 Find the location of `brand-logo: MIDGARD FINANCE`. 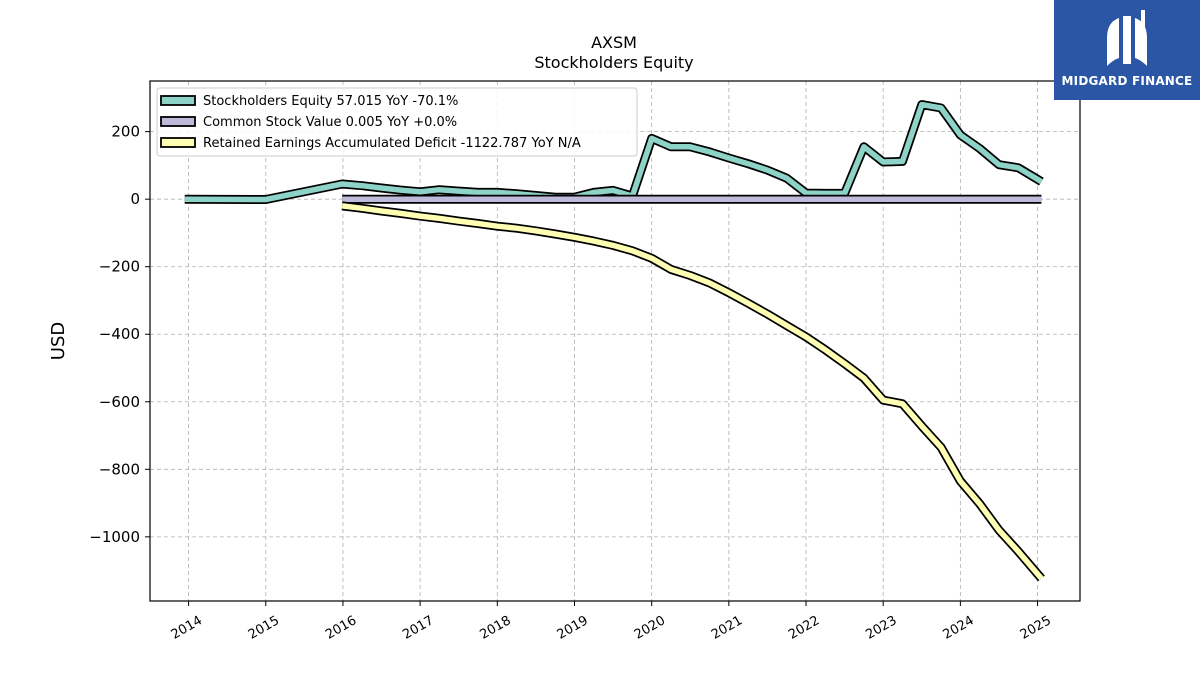

brand-logo: MIDGARD FINANCE is located at coordinates (1127, 50).